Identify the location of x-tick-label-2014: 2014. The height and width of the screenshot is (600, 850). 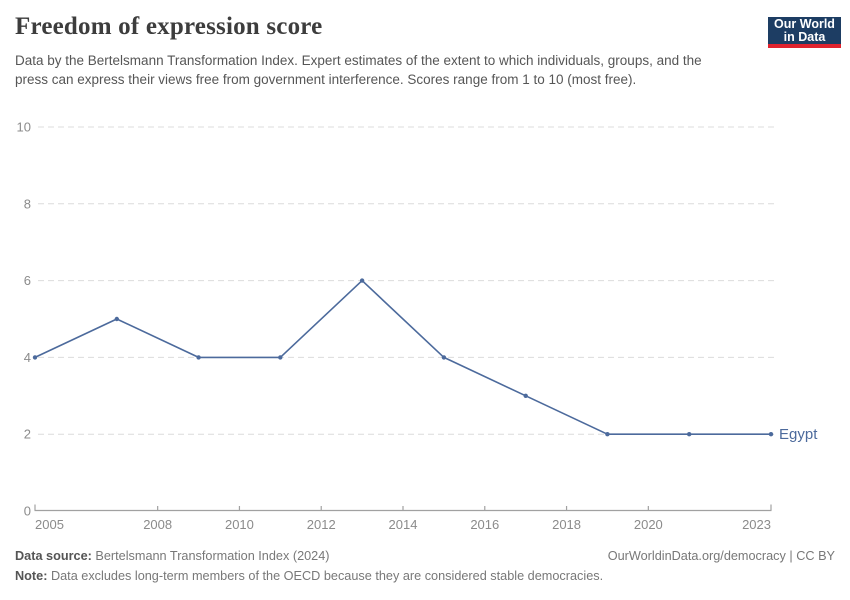
(403, 524).